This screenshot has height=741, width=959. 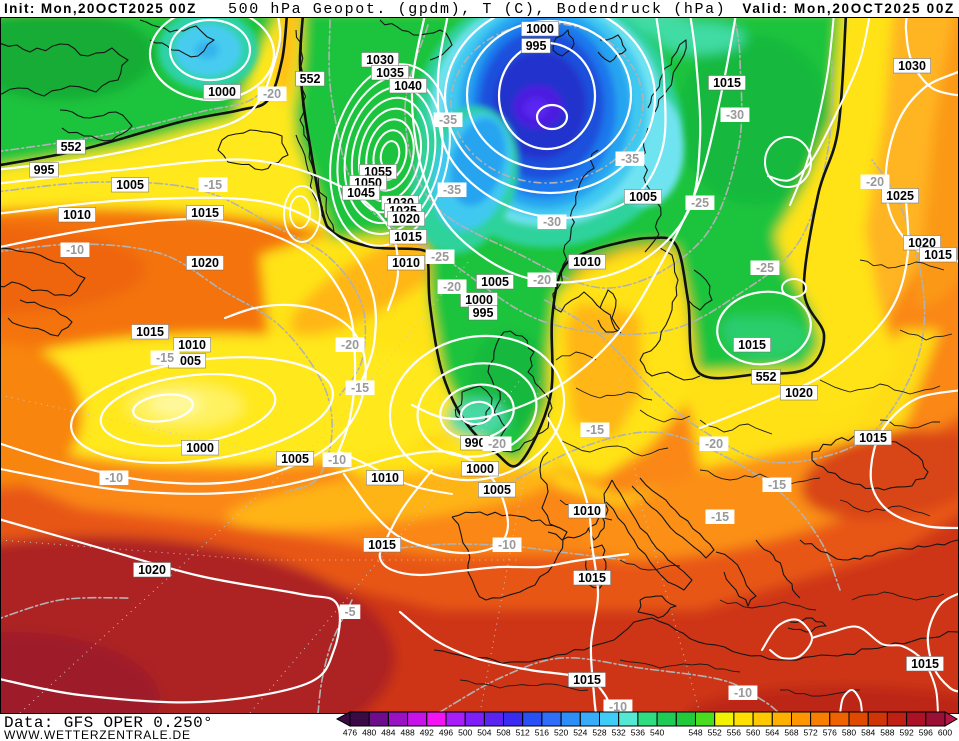 I want to click on svg-text: WWW.WETTERZENTRALE.DE, so click(x=97, y=734).